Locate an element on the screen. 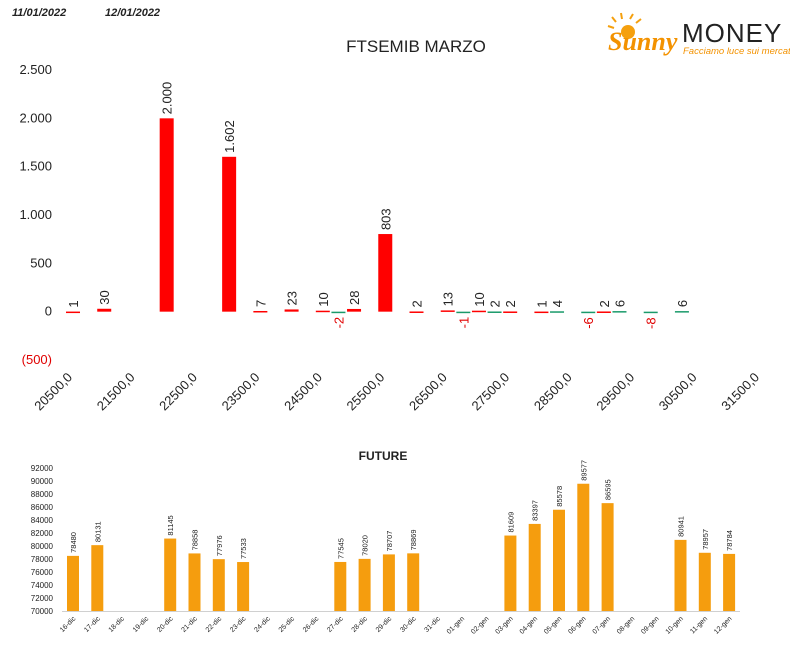 This screenshot has height=652, width=790. y-tick-label: 70000 is located at coordinates (42, 611).